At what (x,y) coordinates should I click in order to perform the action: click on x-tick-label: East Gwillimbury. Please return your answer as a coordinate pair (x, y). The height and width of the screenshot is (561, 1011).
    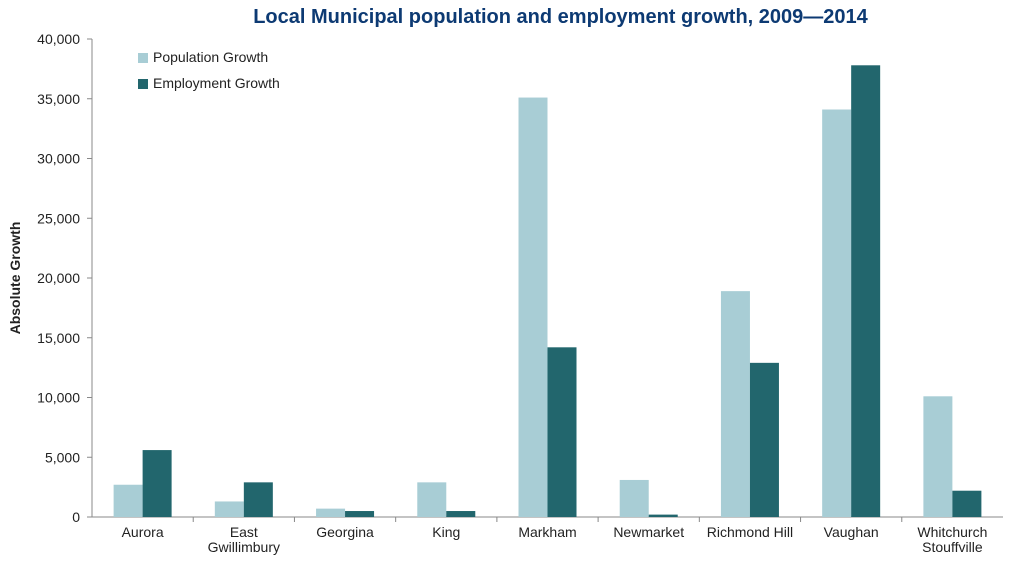
    Looking at the image, I should click on (244, 539).